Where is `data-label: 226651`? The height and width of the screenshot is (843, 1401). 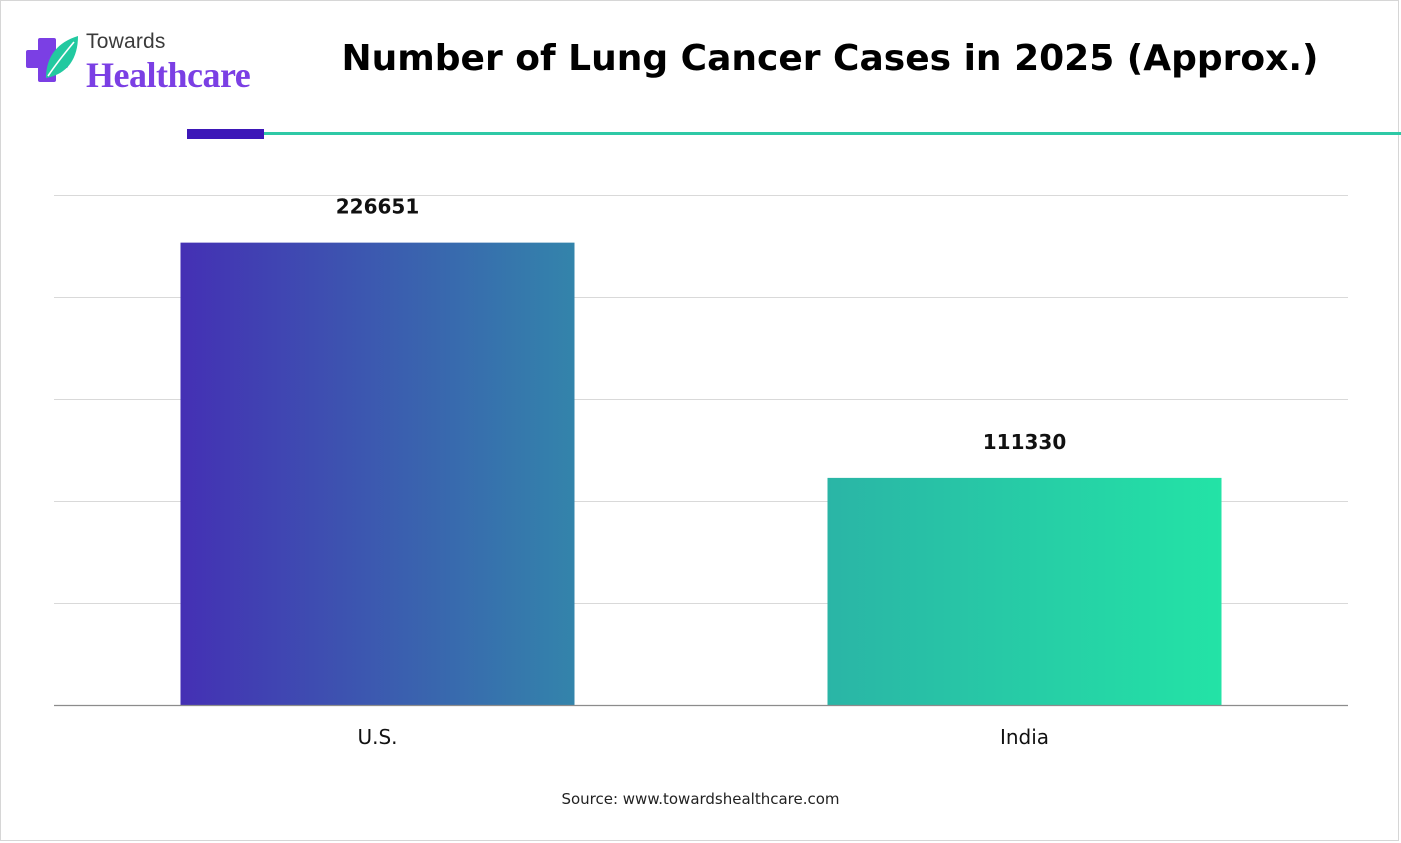 data-label: 226651 is located at coordinates (378, 207).